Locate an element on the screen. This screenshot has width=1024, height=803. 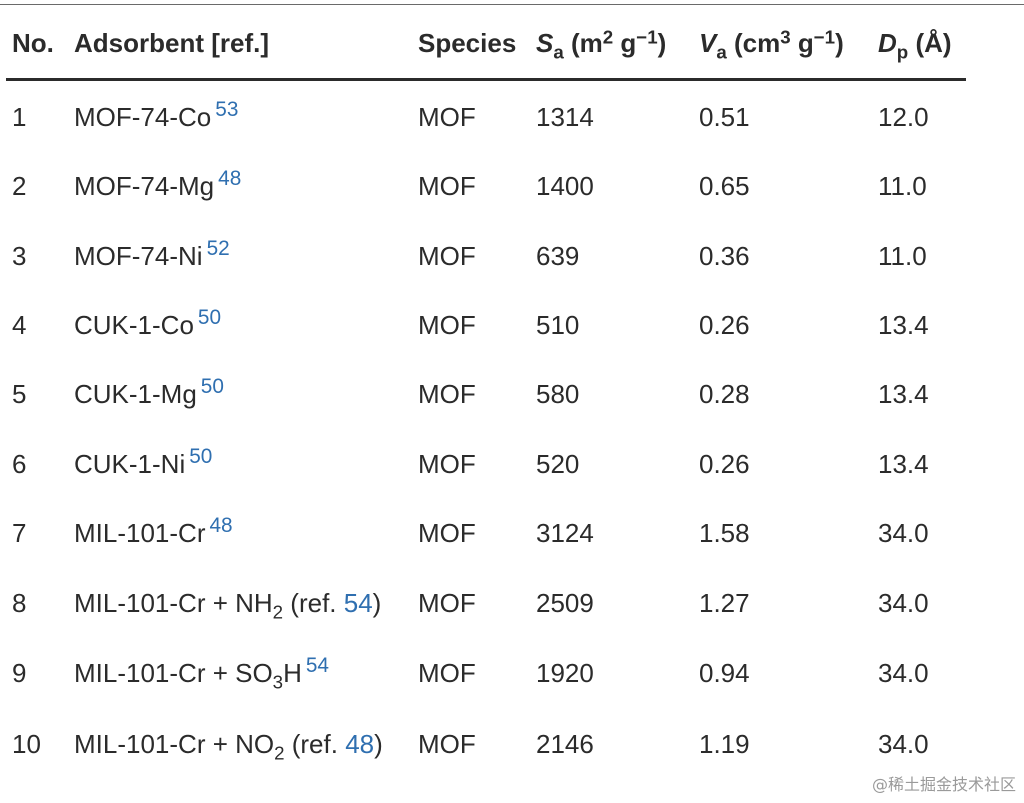
row-adsorbent: MOF-74-Co 53 is located at coordinates (156, 114).